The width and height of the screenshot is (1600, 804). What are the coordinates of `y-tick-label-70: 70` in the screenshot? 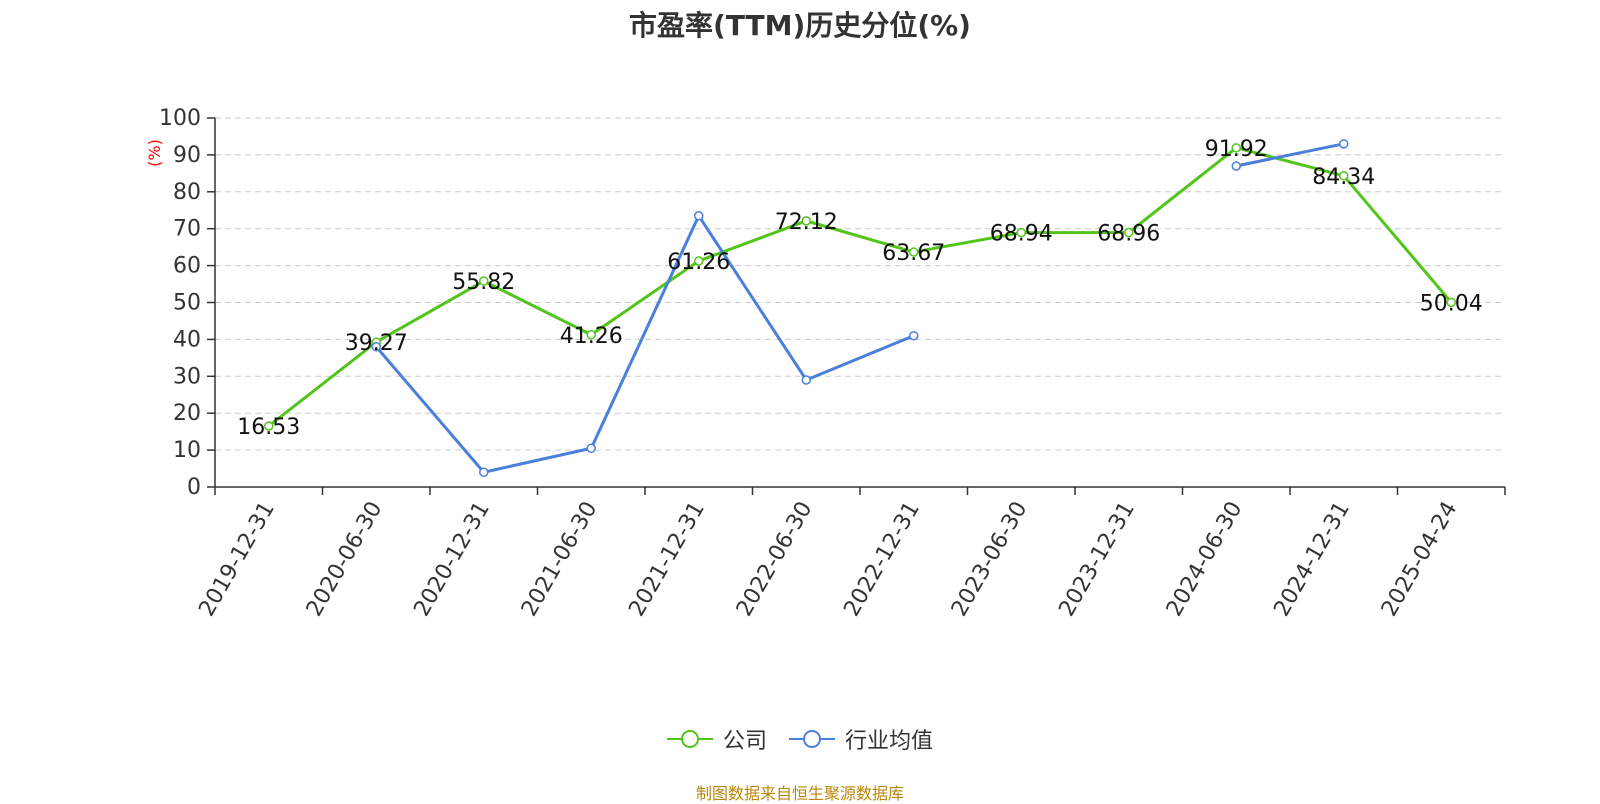 It's located at (187, 229).